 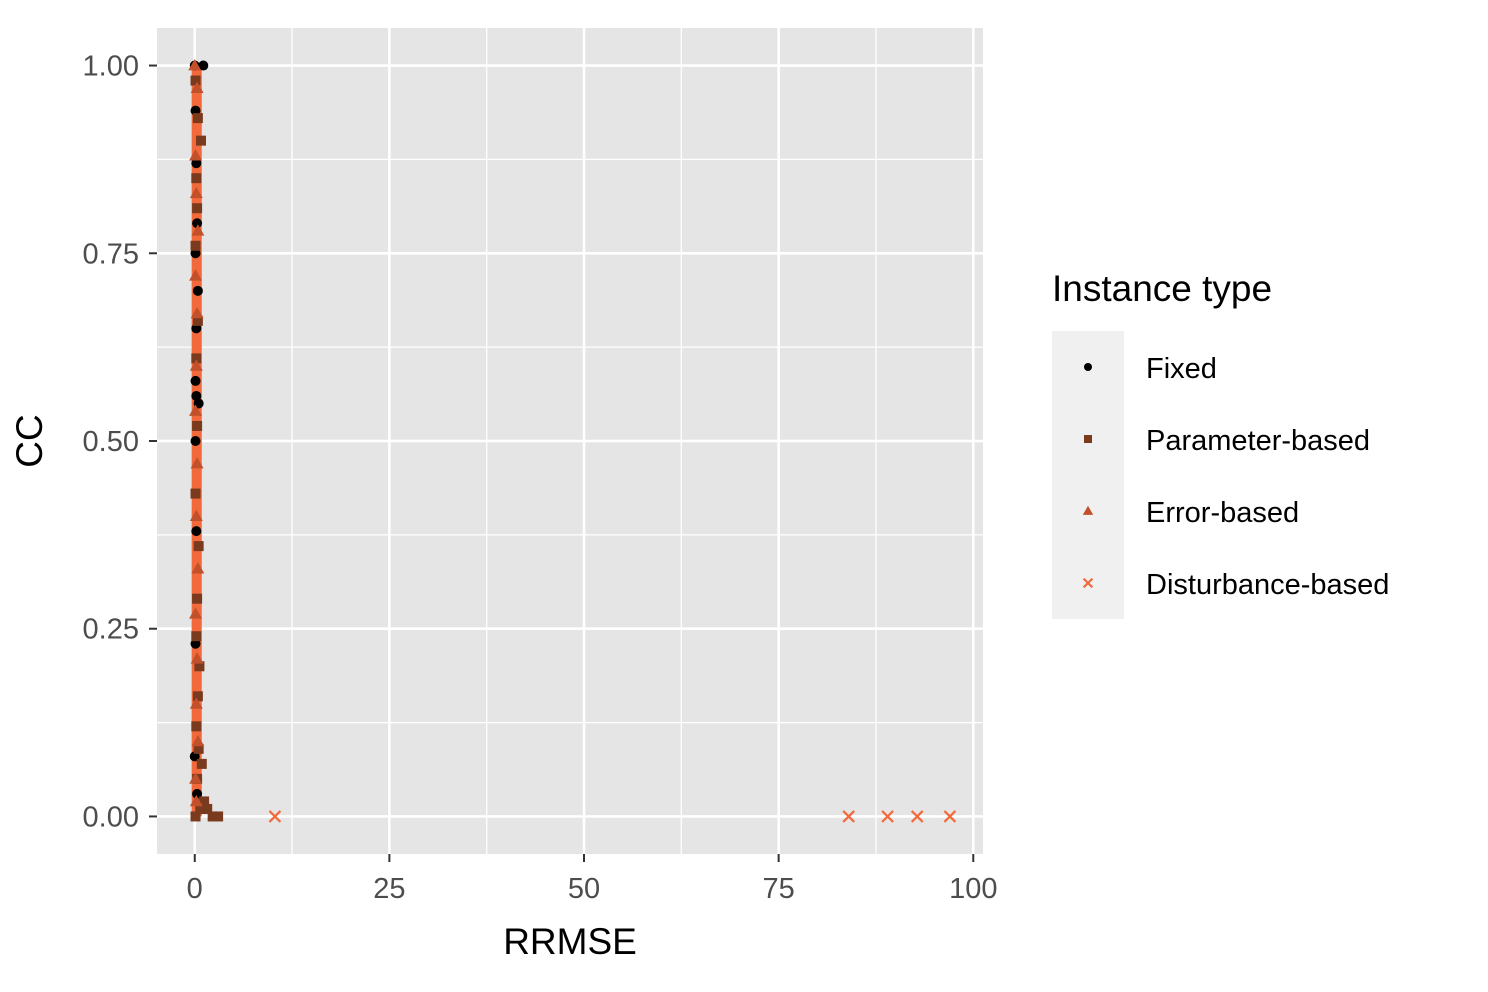 I want to click on x-axis: 0 25 50 75 100, so click(x=592, y=879).